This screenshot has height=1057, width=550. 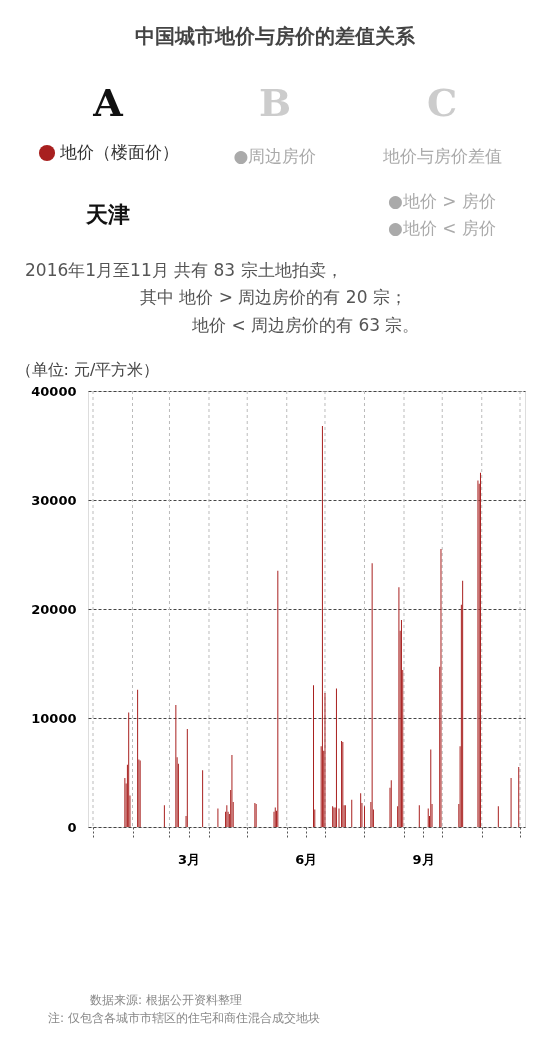 I want to click on y-tick-label: 30000, so click(x=54, y=500).